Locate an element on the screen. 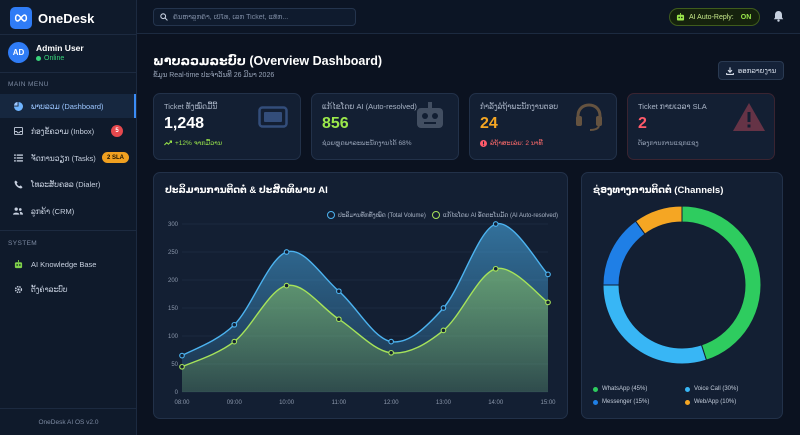 This screenshot has height=435, width=800. user-status: Online is located at coordinates (60, 58).